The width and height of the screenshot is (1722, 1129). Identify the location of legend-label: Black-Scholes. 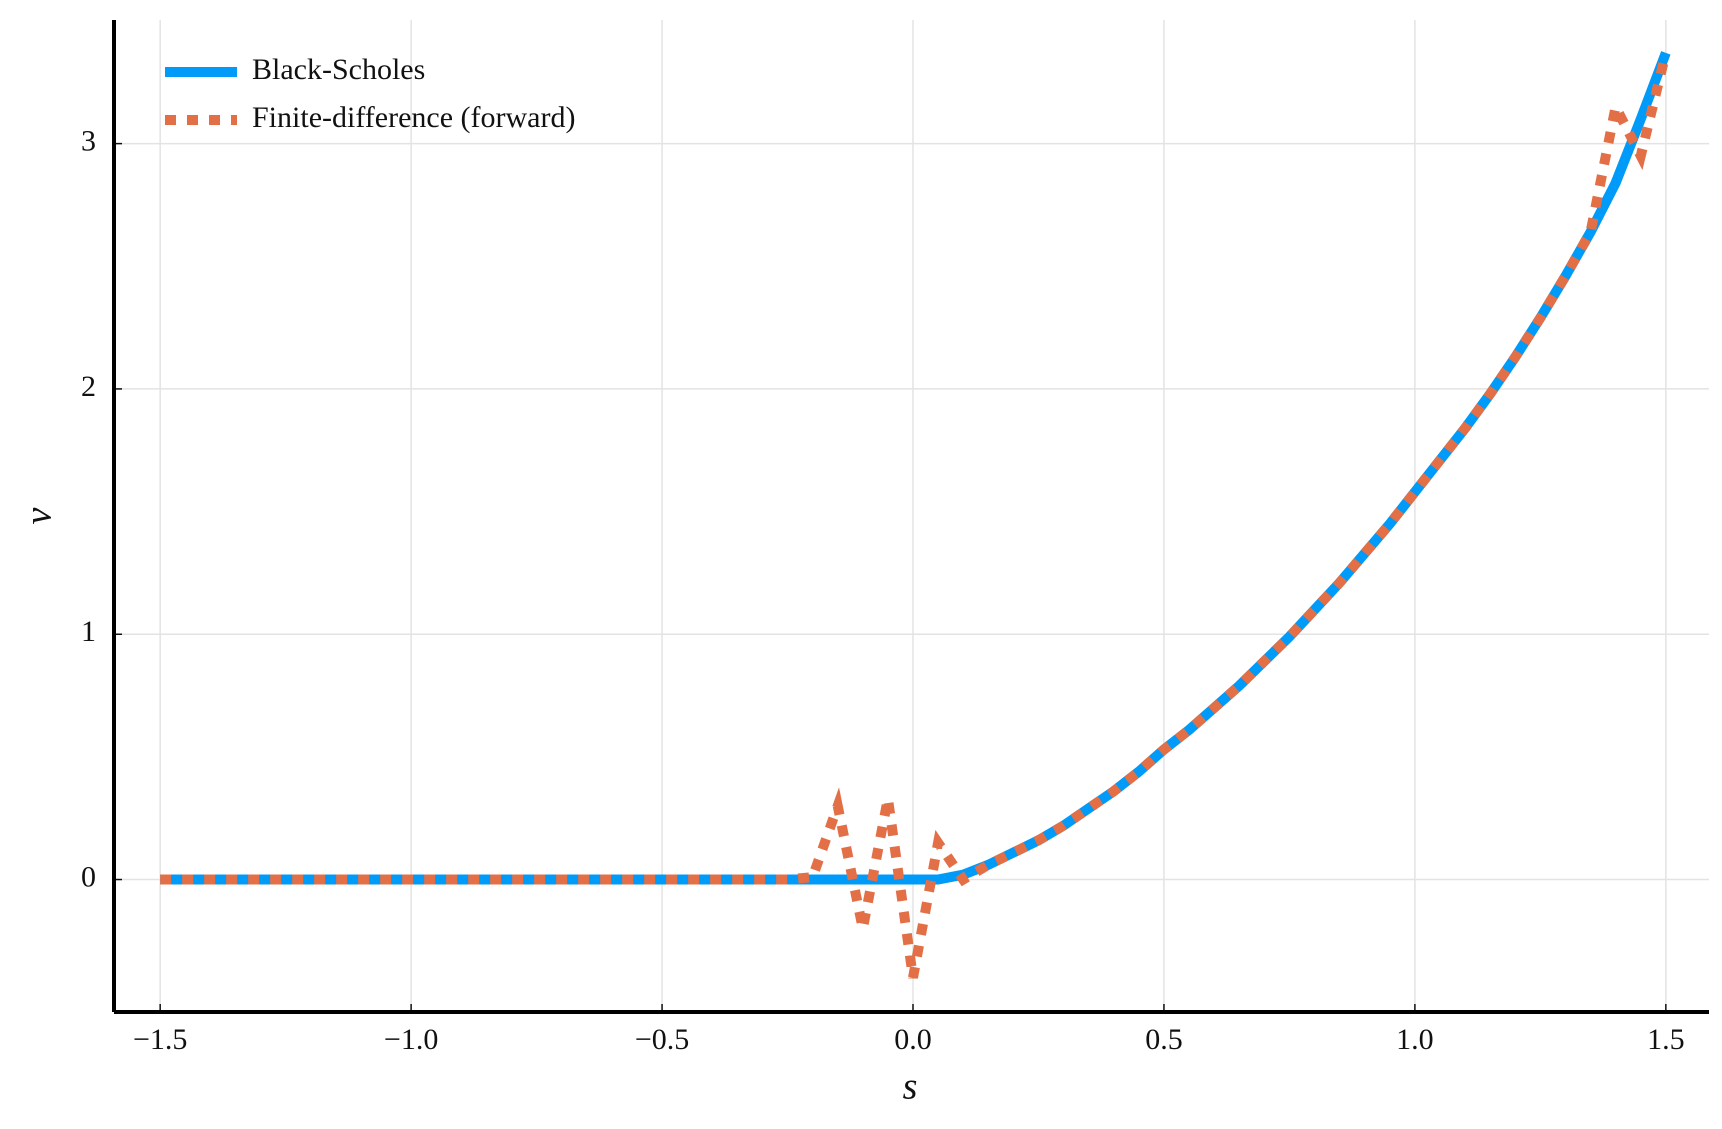
(338, 69).